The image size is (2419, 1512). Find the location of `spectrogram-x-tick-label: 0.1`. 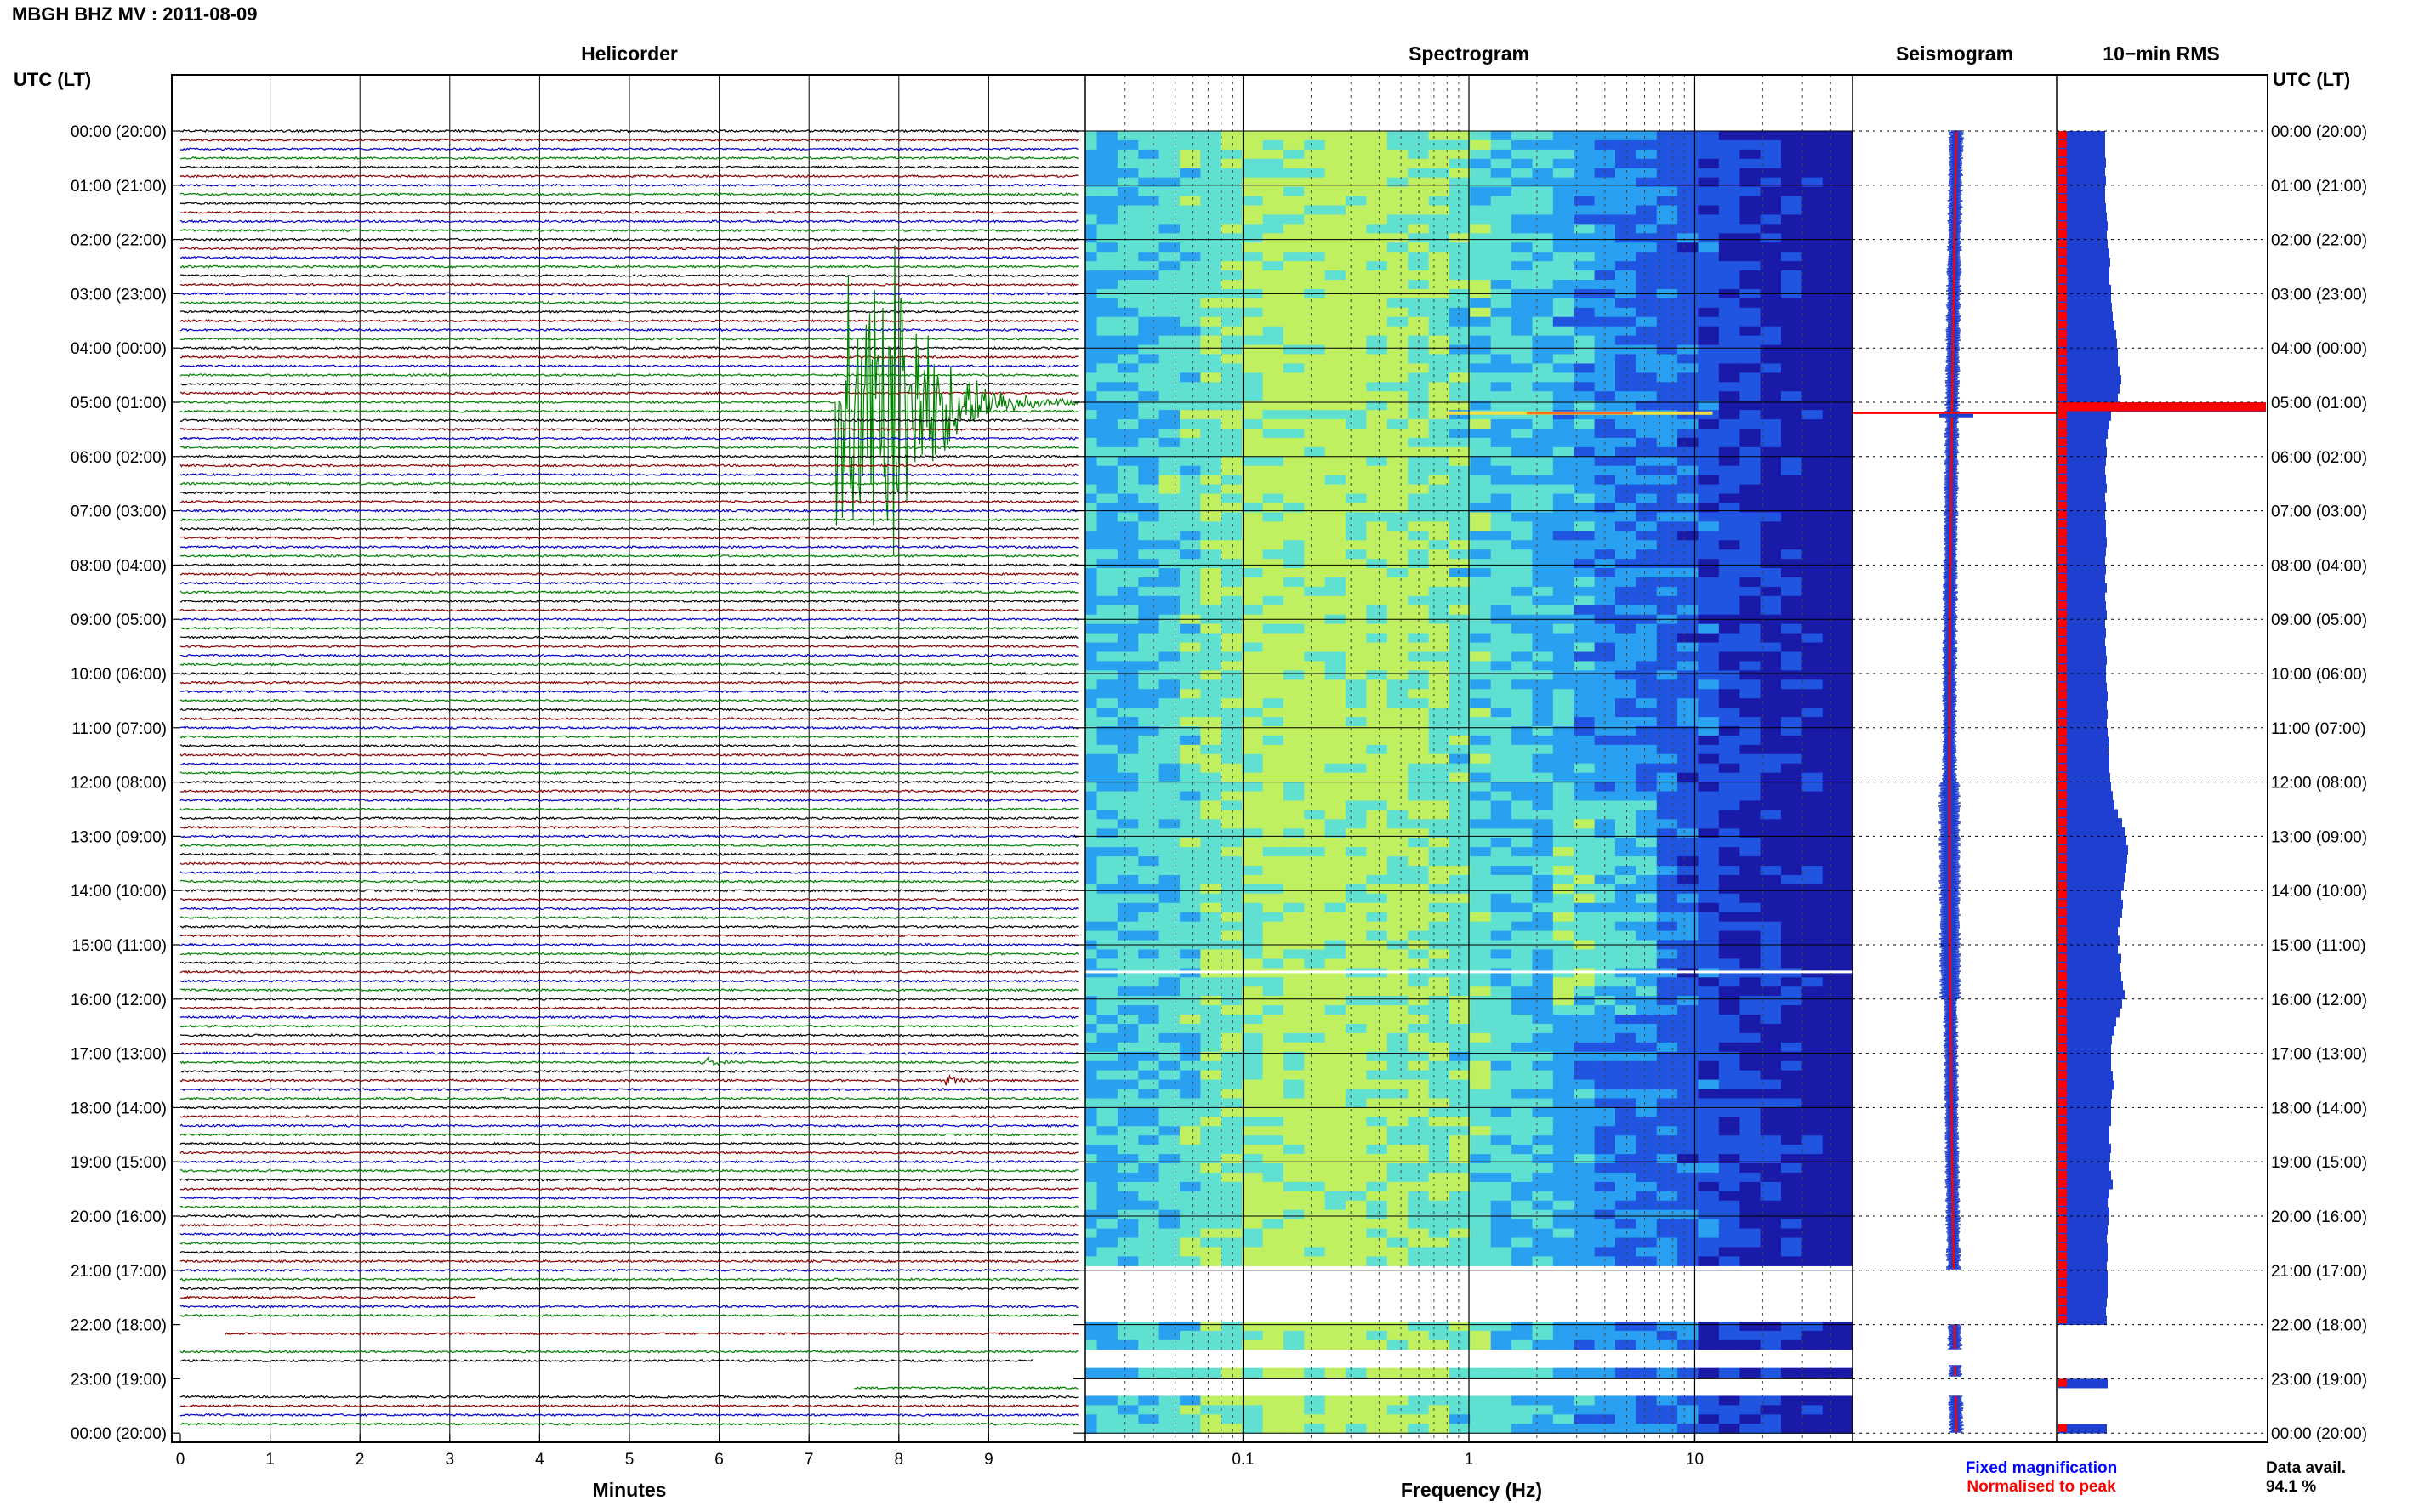

spectrogram-x-tick-label: 0.1 is located at coordinates (1243, 1460).